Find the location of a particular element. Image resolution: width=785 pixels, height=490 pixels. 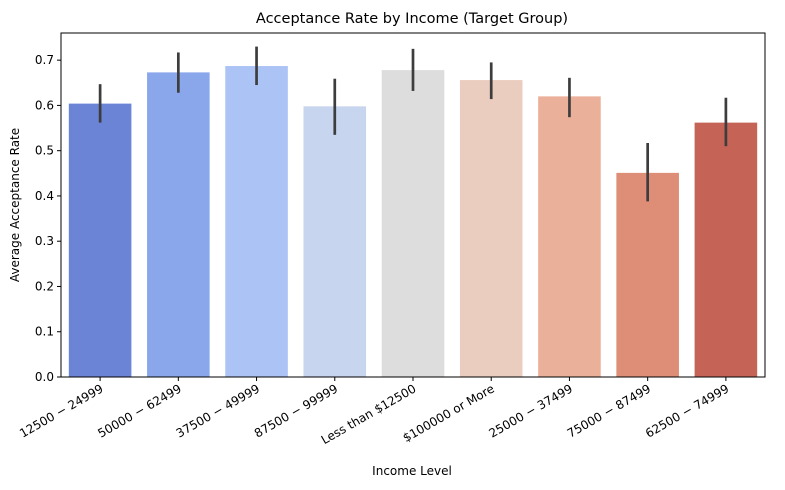

y-axis: 0.0 0.1 0.2 0.3 0.4 0.5 0.6 0.7 is located at coordinates (48, 218).